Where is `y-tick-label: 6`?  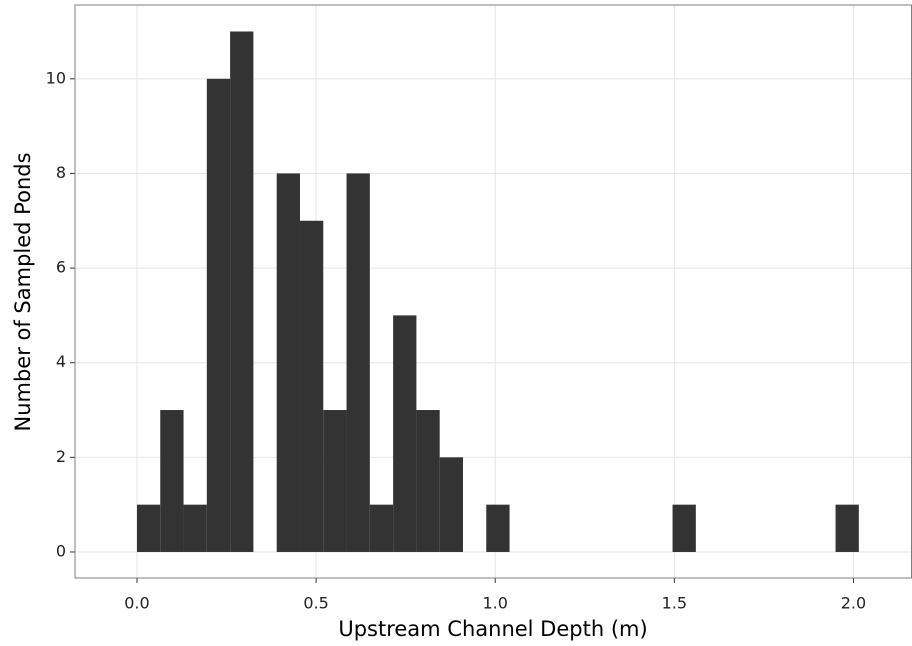 y-tick-label: 6 is located at coordinates (61, 267).